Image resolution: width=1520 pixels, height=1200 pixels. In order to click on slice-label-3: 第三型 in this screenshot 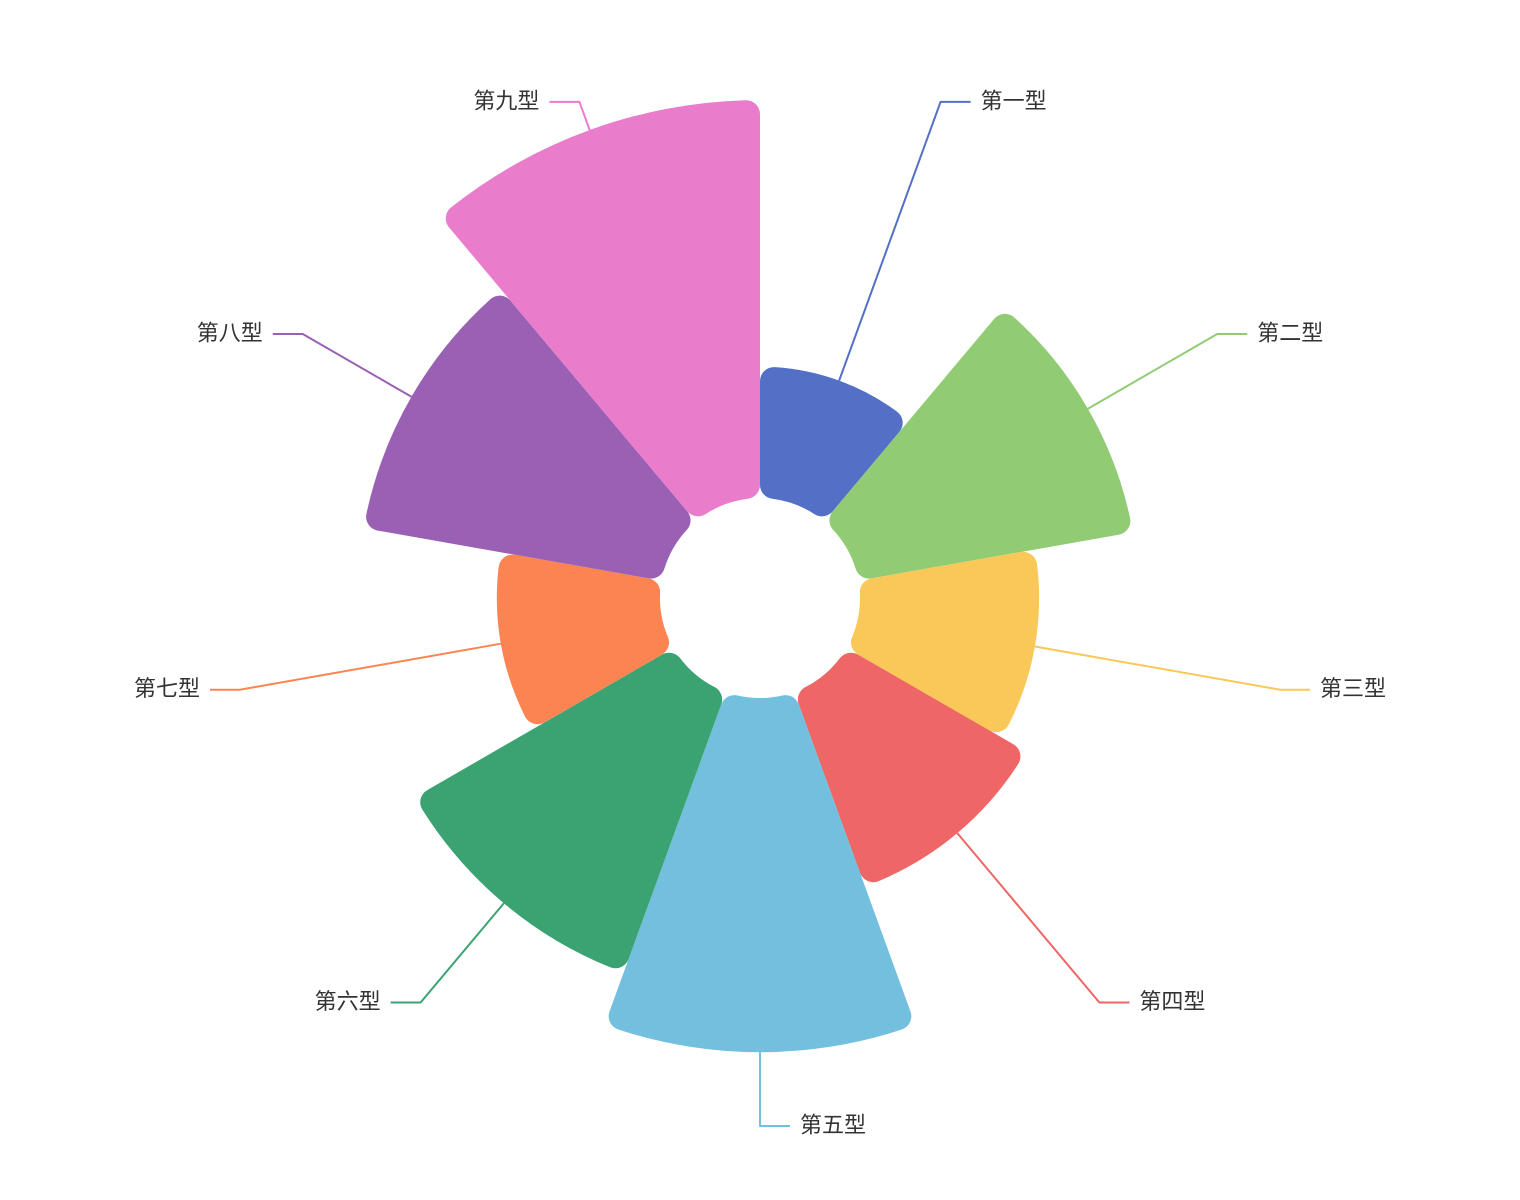, I will do `click(1353, 689)`.